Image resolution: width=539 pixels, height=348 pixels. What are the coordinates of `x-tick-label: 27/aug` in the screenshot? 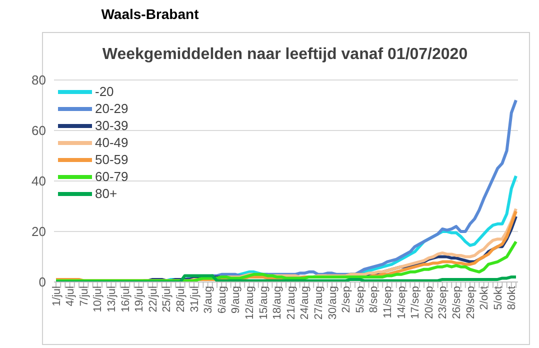 It's located at (319, 303).